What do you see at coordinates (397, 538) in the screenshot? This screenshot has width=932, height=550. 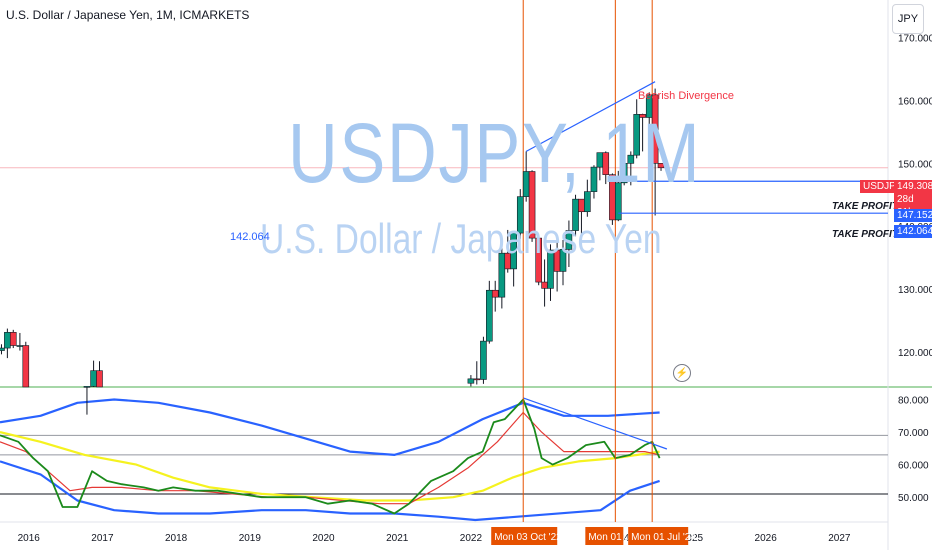 I see `time-tick-5: 2021` at bounding box center [397, 538].